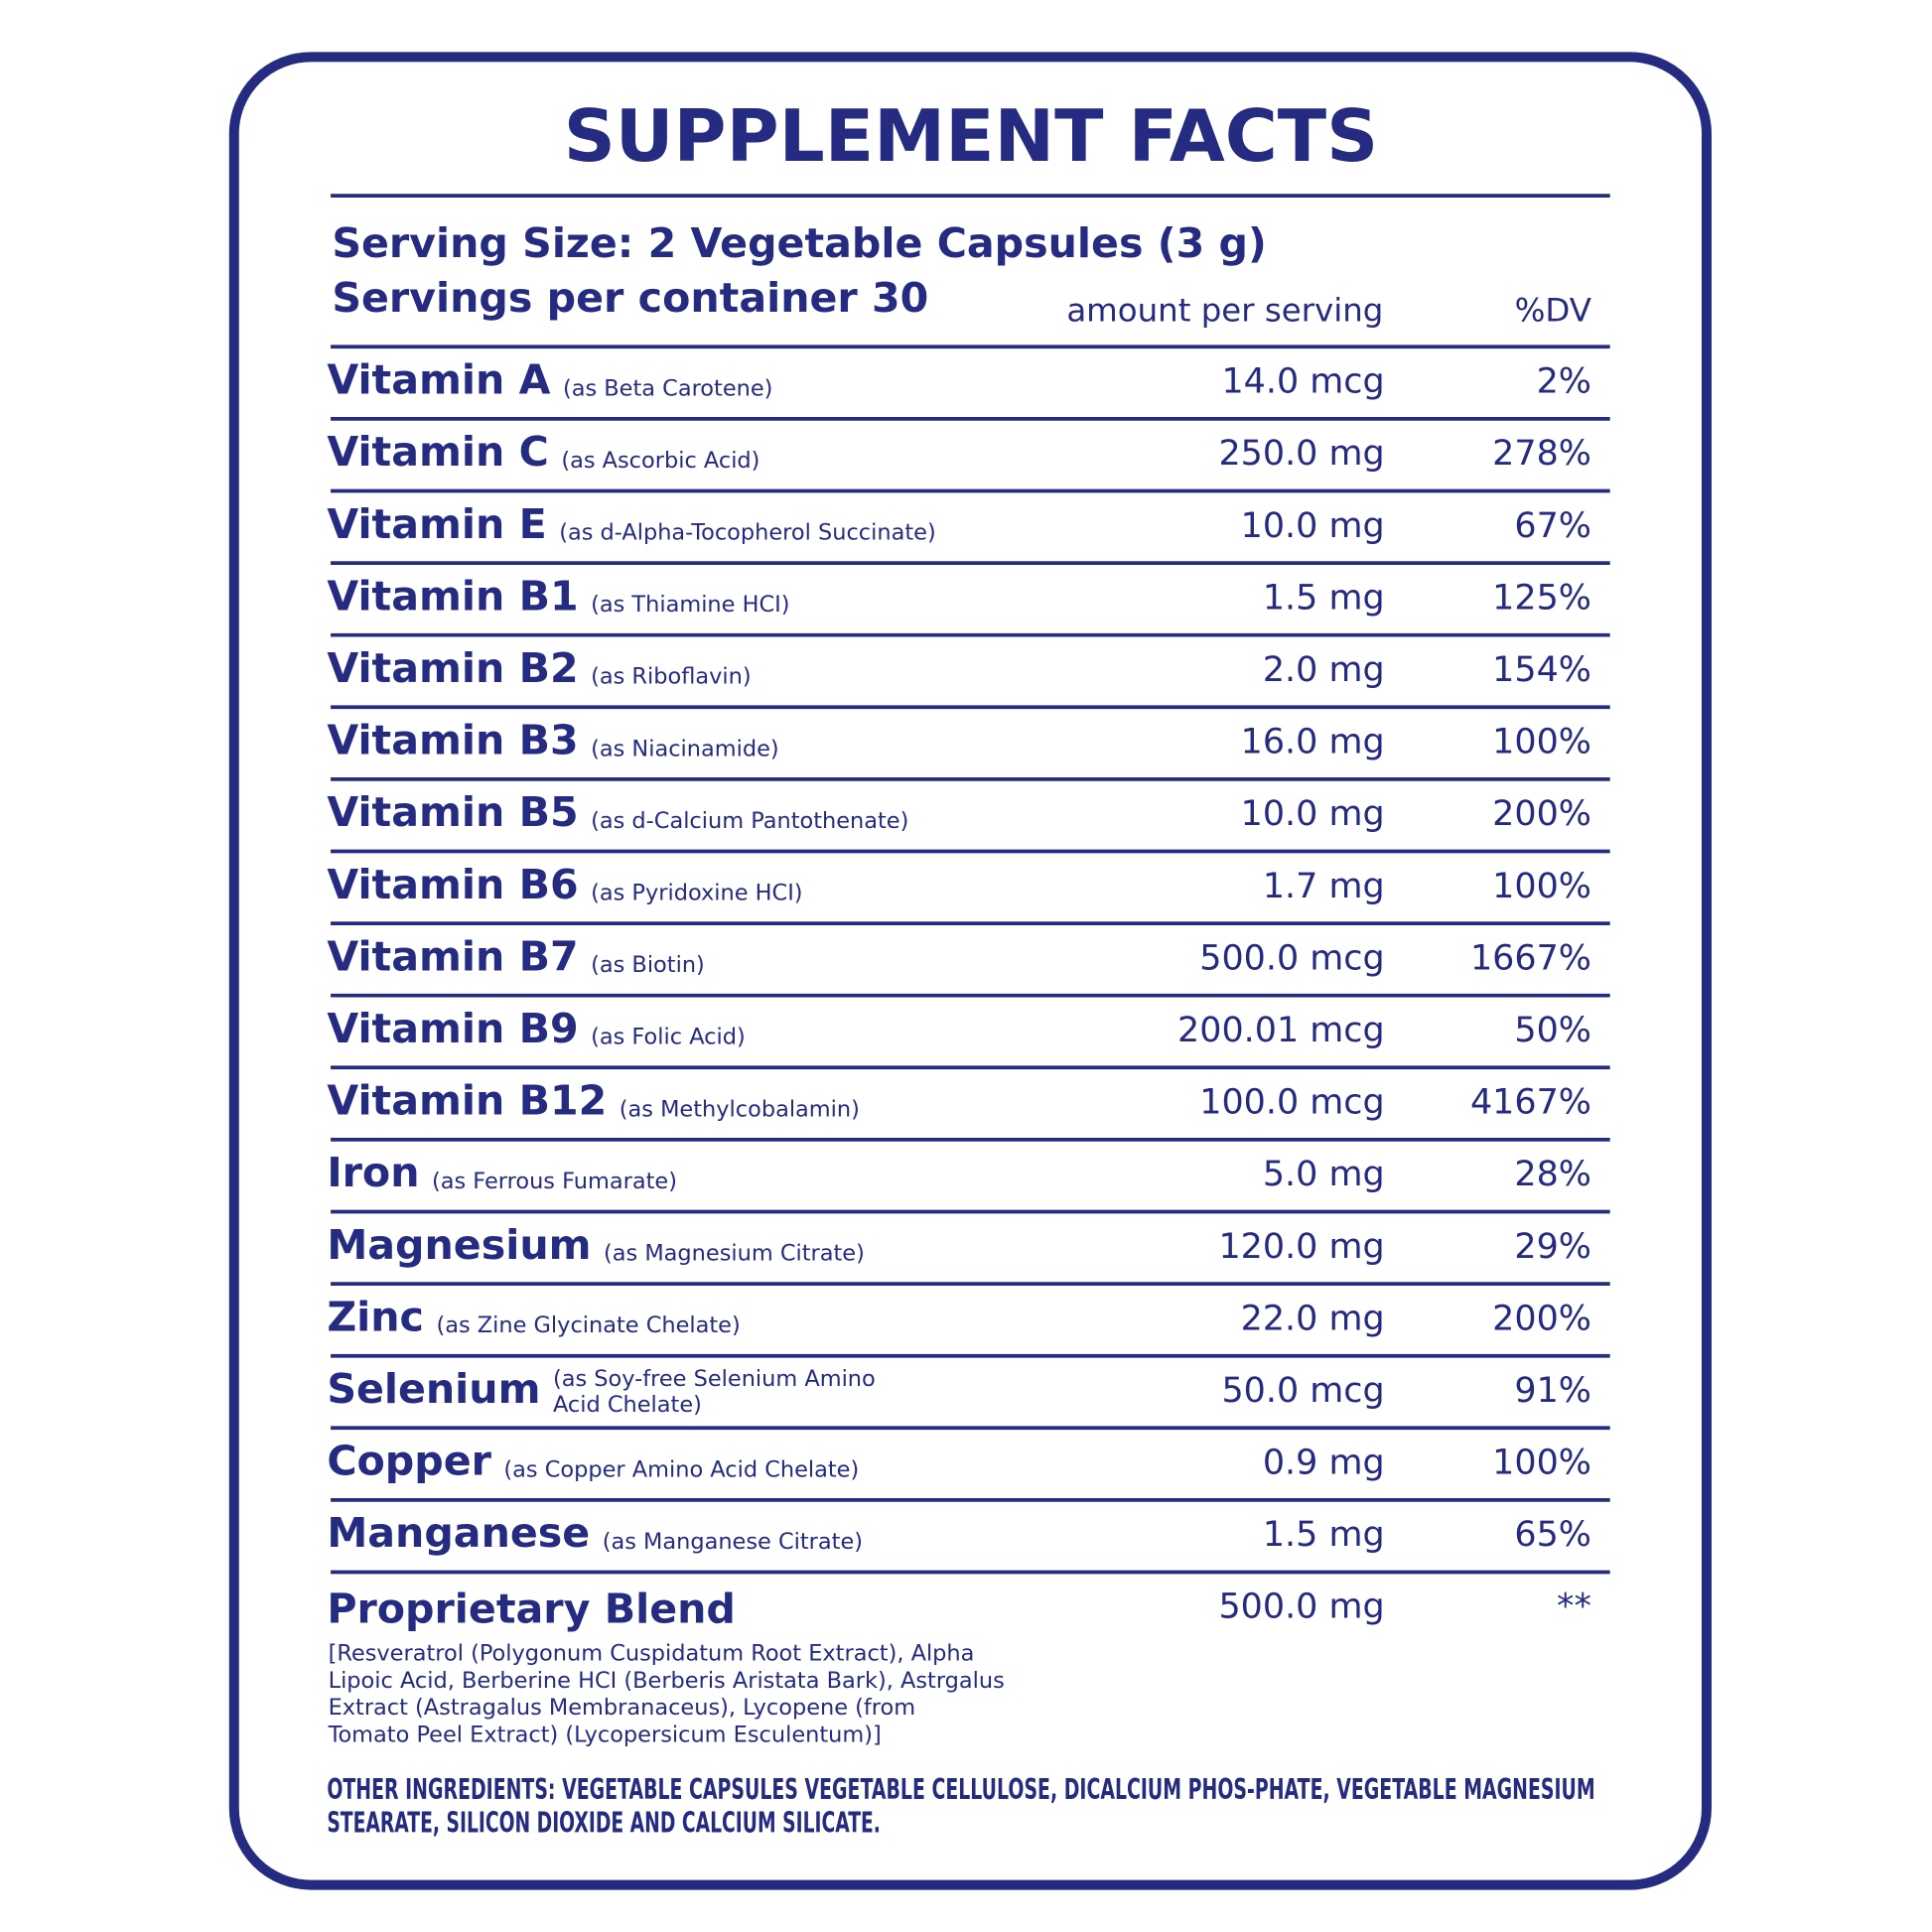  What do you see at coordinates (1301, 1607) in the screenshot?
I see `amount: 500.0 mg` at bounding box center [1301, 1607].